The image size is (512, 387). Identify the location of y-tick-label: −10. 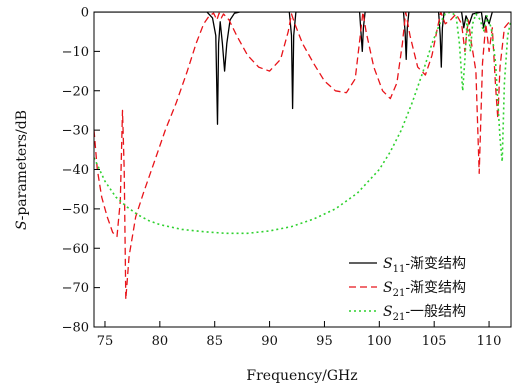
(75, 52).